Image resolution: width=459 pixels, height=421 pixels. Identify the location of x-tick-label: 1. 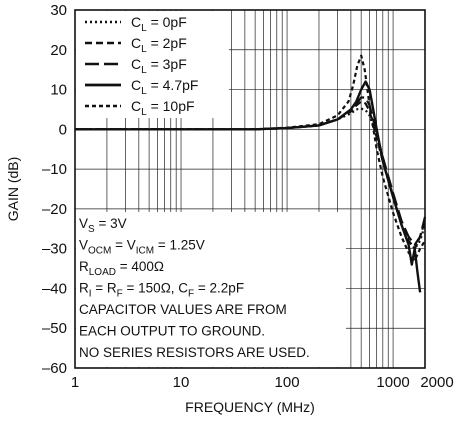
(75, 382).